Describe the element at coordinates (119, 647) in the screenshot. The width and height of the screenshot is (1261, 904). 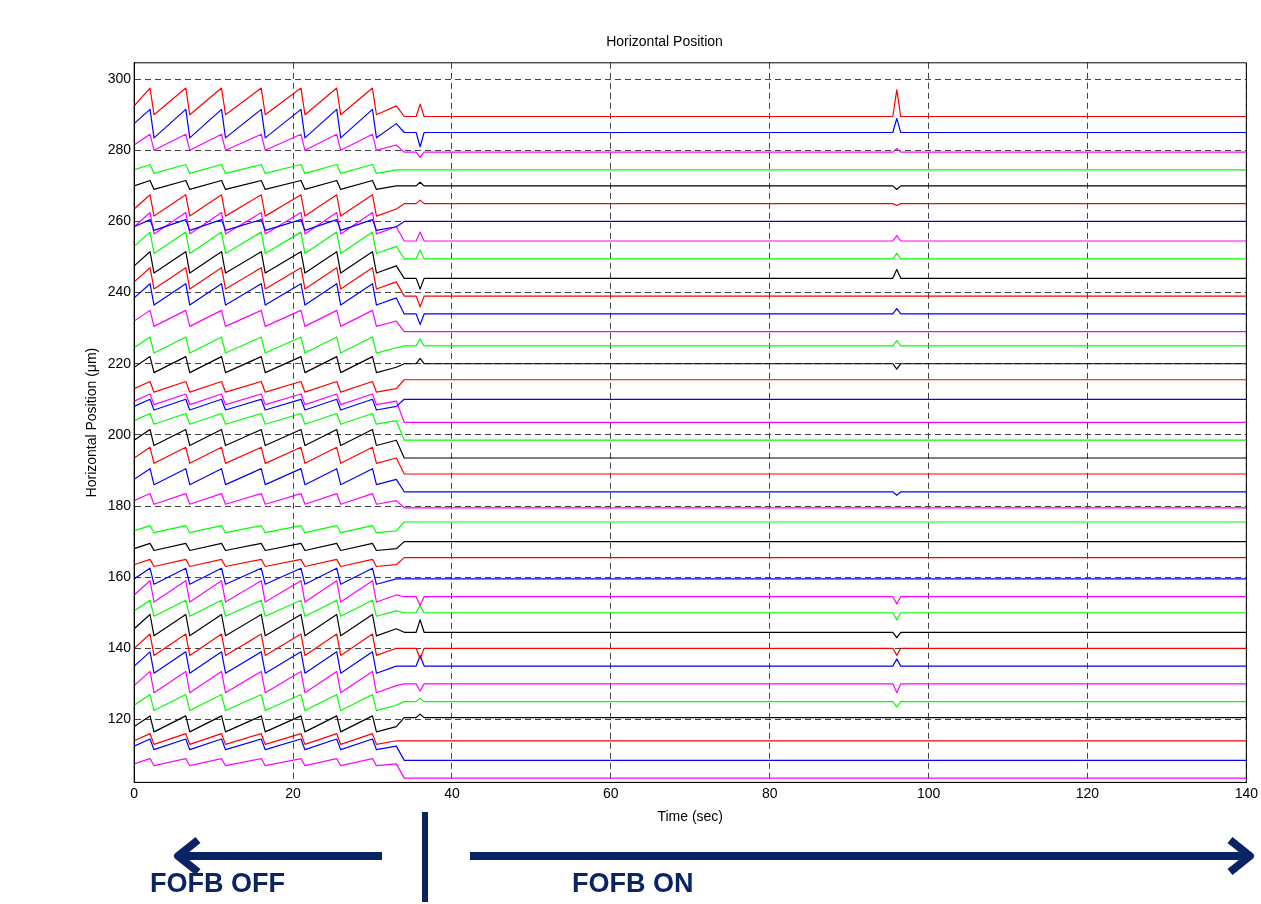
I see `y-tick-label: 140` at that location.